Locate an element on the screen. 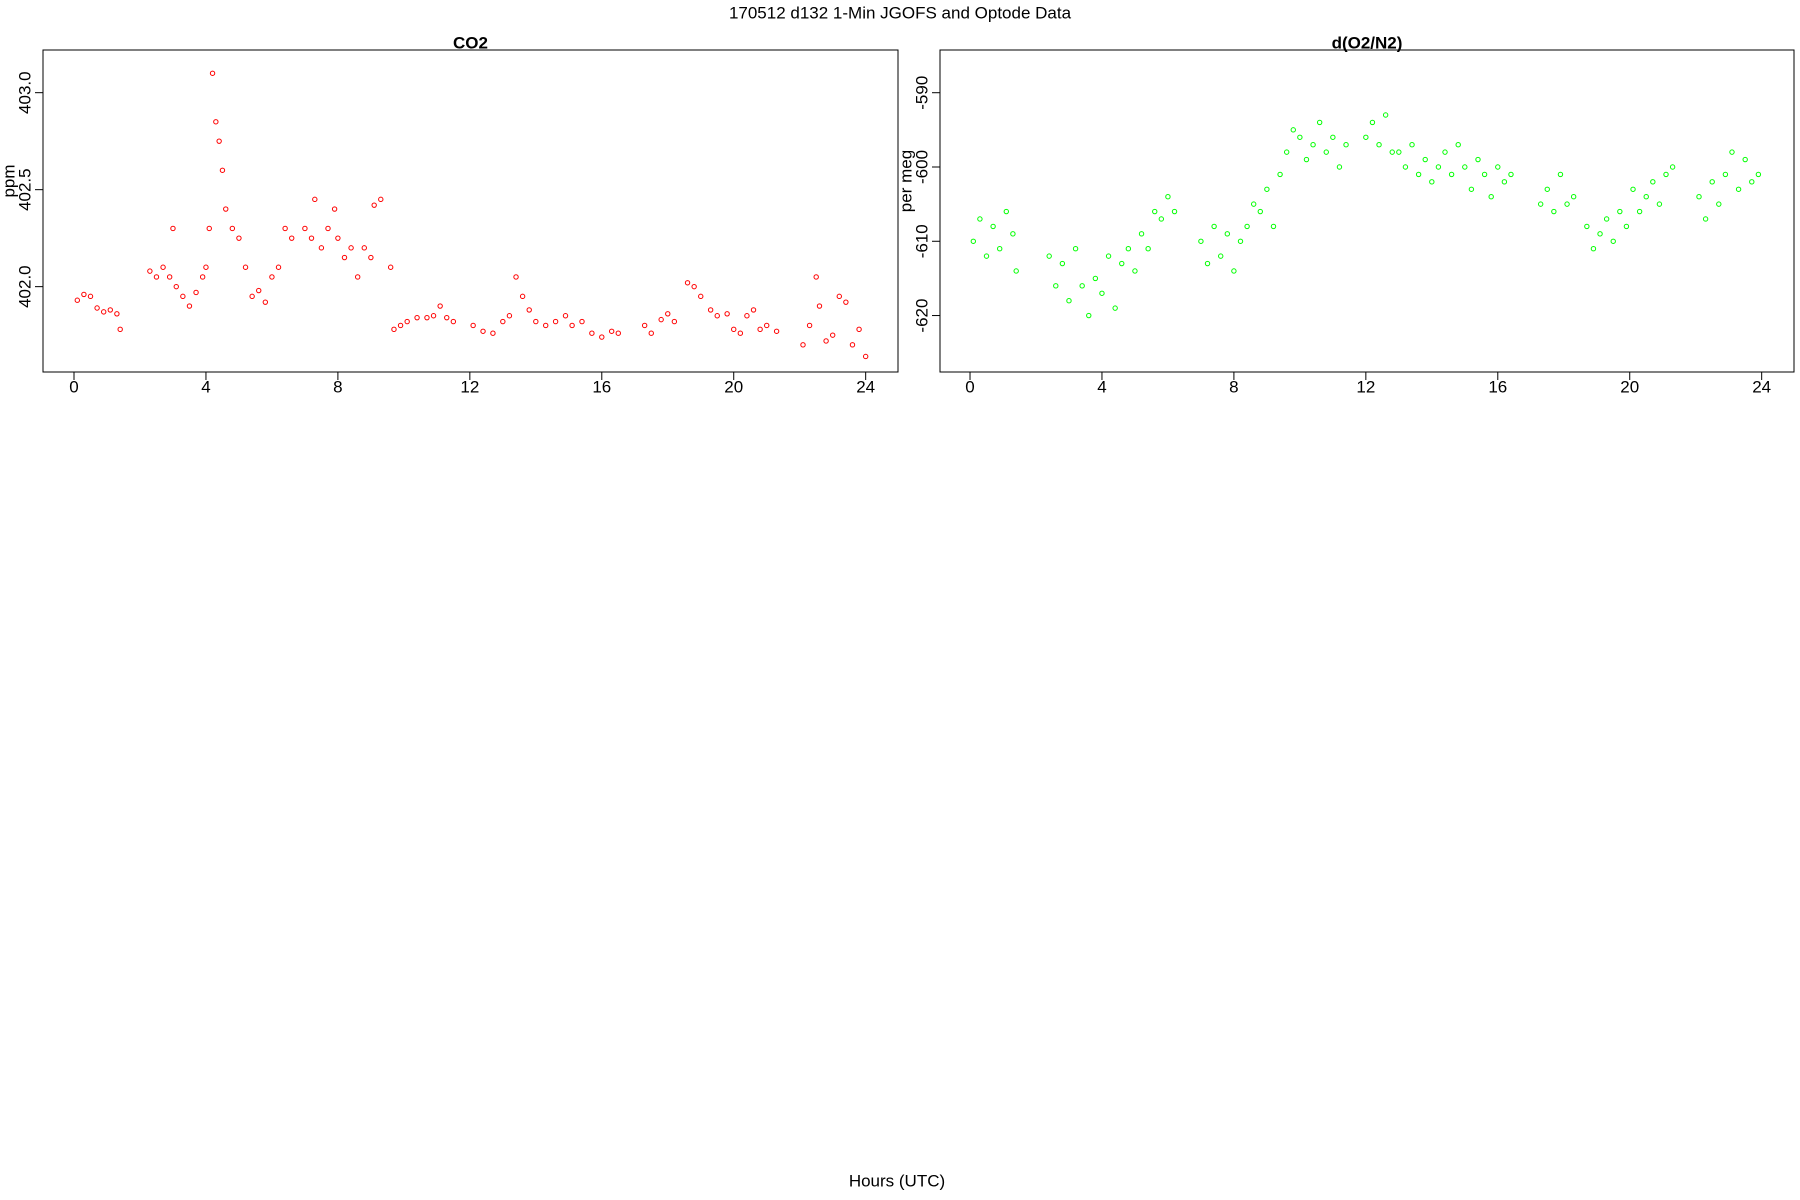 This screenshot has width=1800, height=1200. x-tick-label: 4 is located at coordinates (1101, 386).